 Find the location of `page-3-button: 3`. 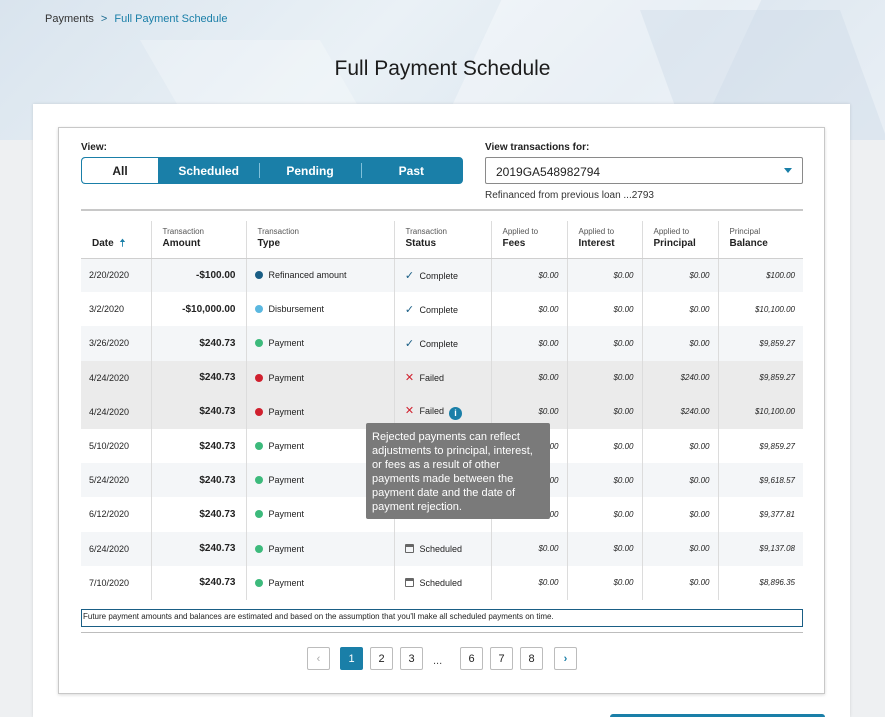

page-3-button: 3 is located at coordinates (411, 658).